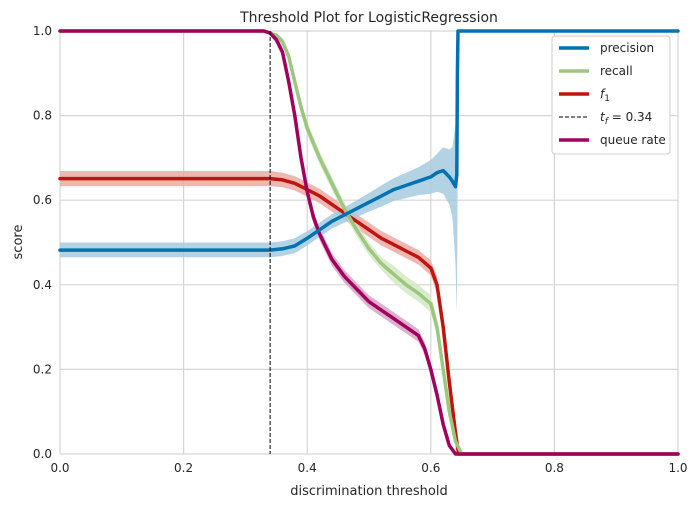 This screenshot has height=507, width=698. I want to click on x-tick-label: 0.0, so click(59, 468).